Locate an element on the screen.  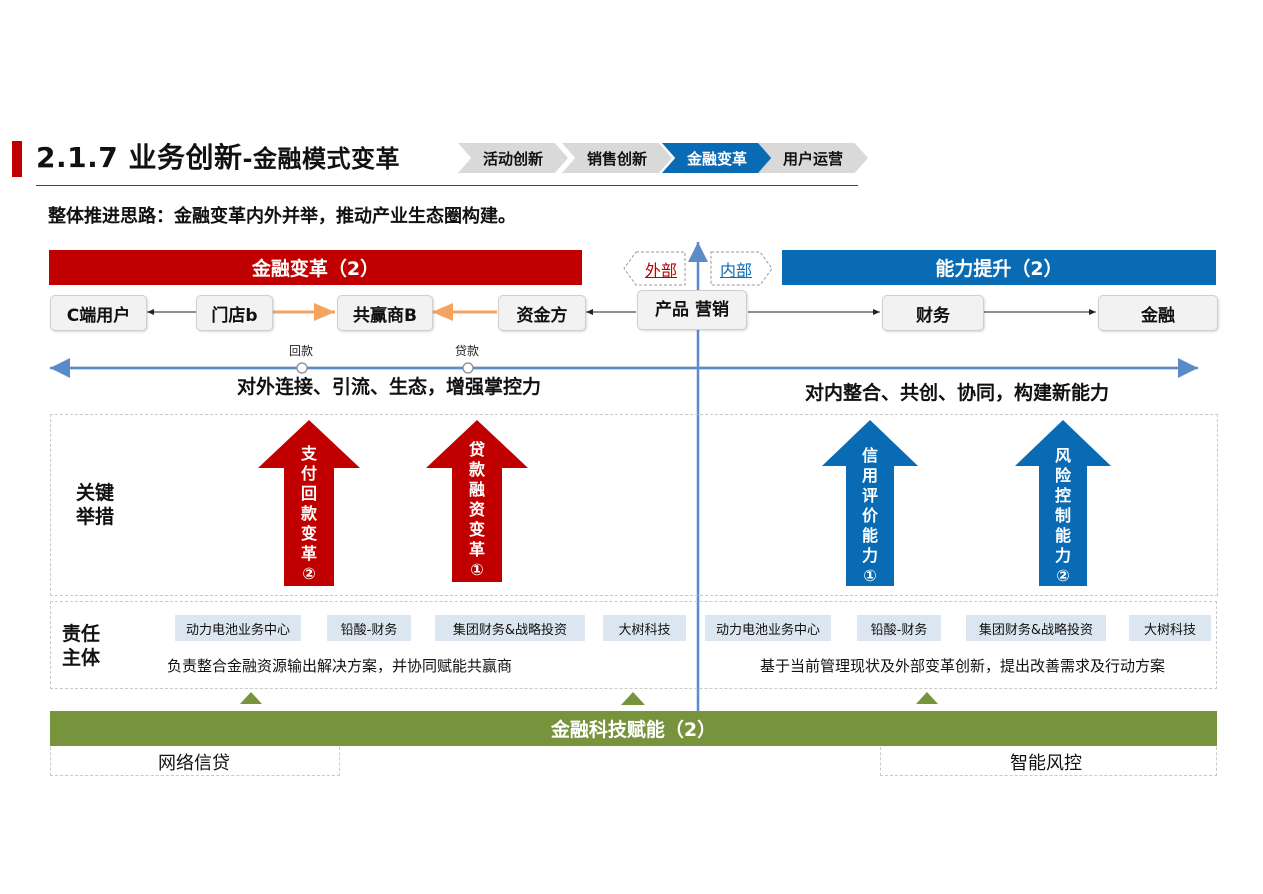
node-product-marketing: 产品 营销 is located at coordinates (692, 310).